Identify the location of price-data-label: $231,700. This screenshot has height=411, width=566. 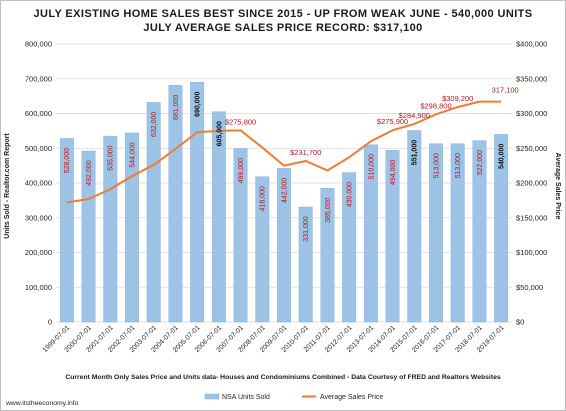
(305, 152).